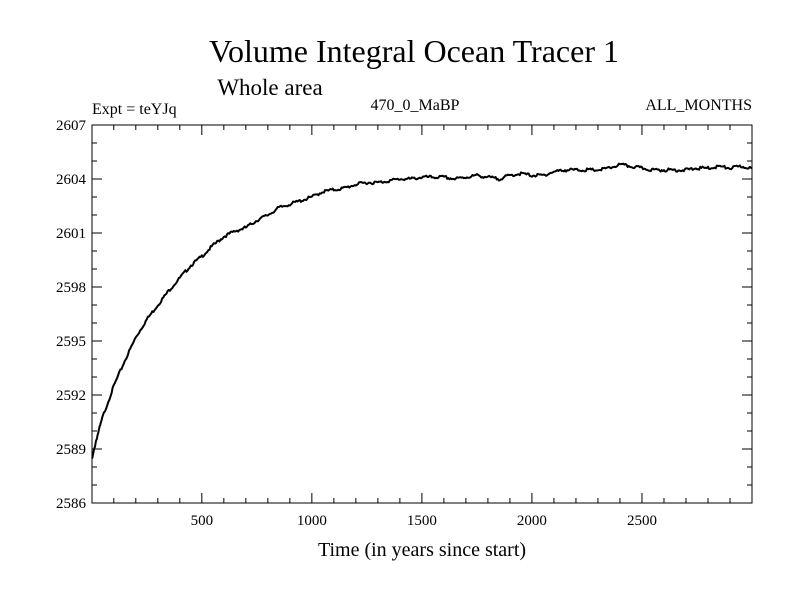 The width and height of the screenshot is (800, 600). I want to click on x-axis-label: Time (in years since start), so click(422, 550).